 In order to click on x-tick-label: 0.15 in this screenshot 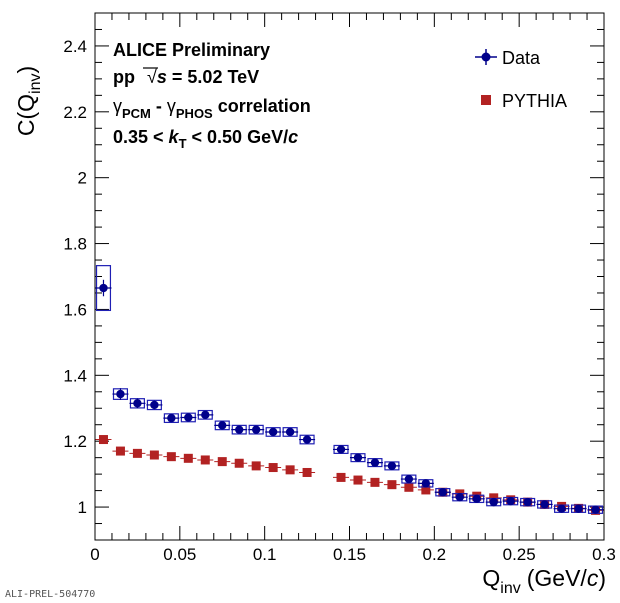, I will do `click(349, 554)`.